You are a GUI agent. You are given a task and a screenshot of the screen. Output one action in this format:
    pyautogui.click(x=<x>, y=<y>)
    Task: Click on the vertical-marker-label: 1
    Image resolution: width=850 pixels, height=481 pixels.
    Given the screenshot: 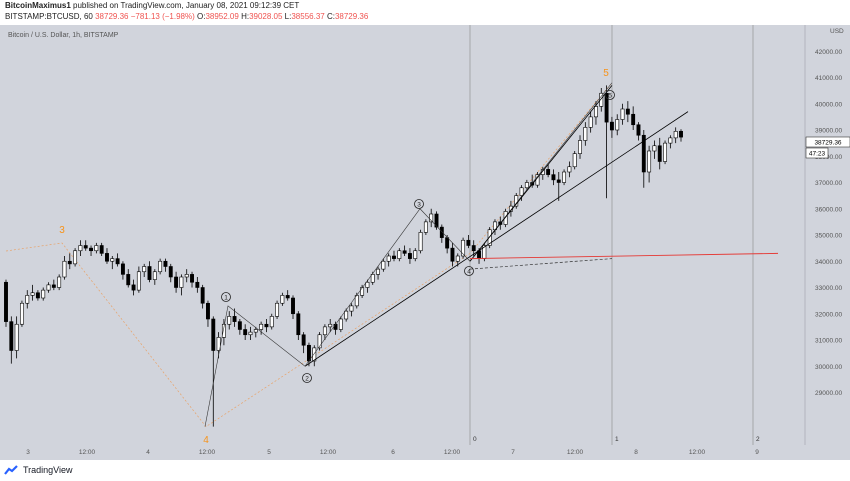 What is the action you would take?
    pyautogui.click(x=617, y=439)
    